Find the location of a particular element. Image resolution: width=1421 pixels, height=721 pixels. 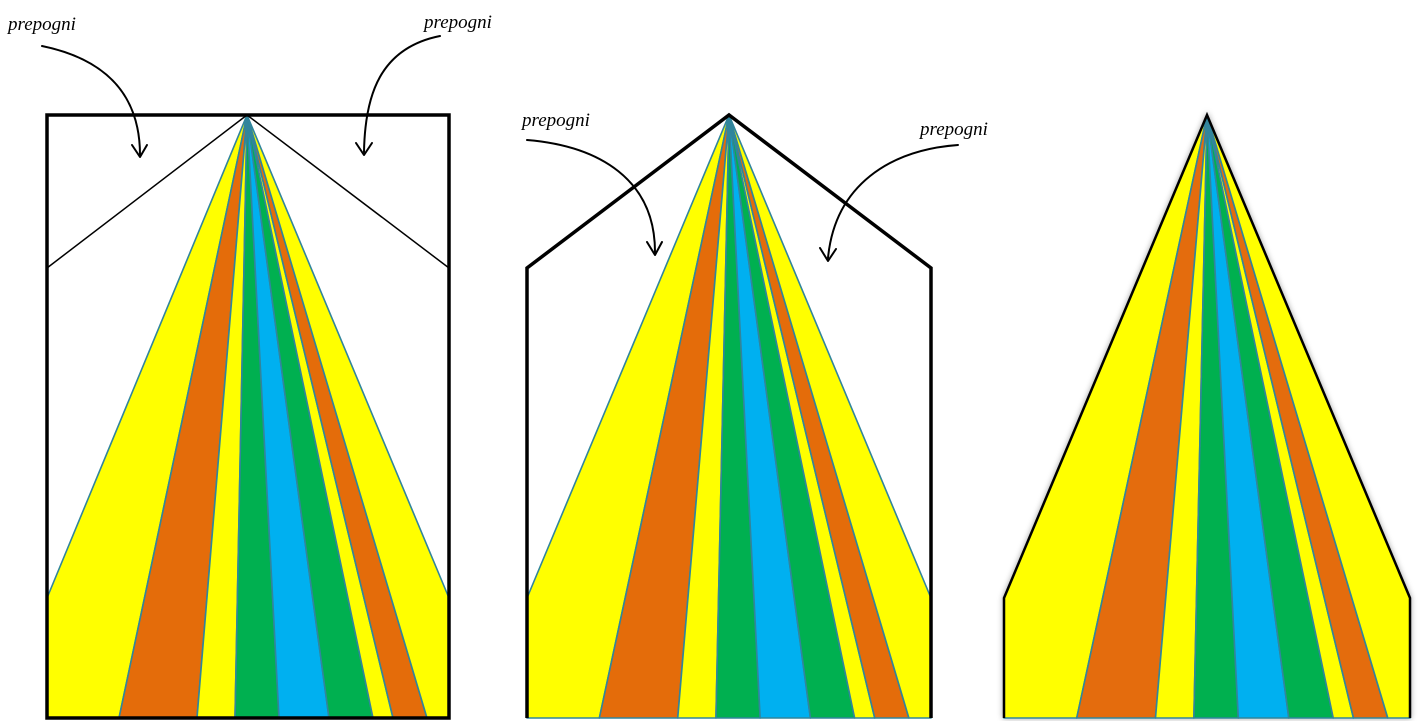

fold-line-right is located at coordinates (348, 191).